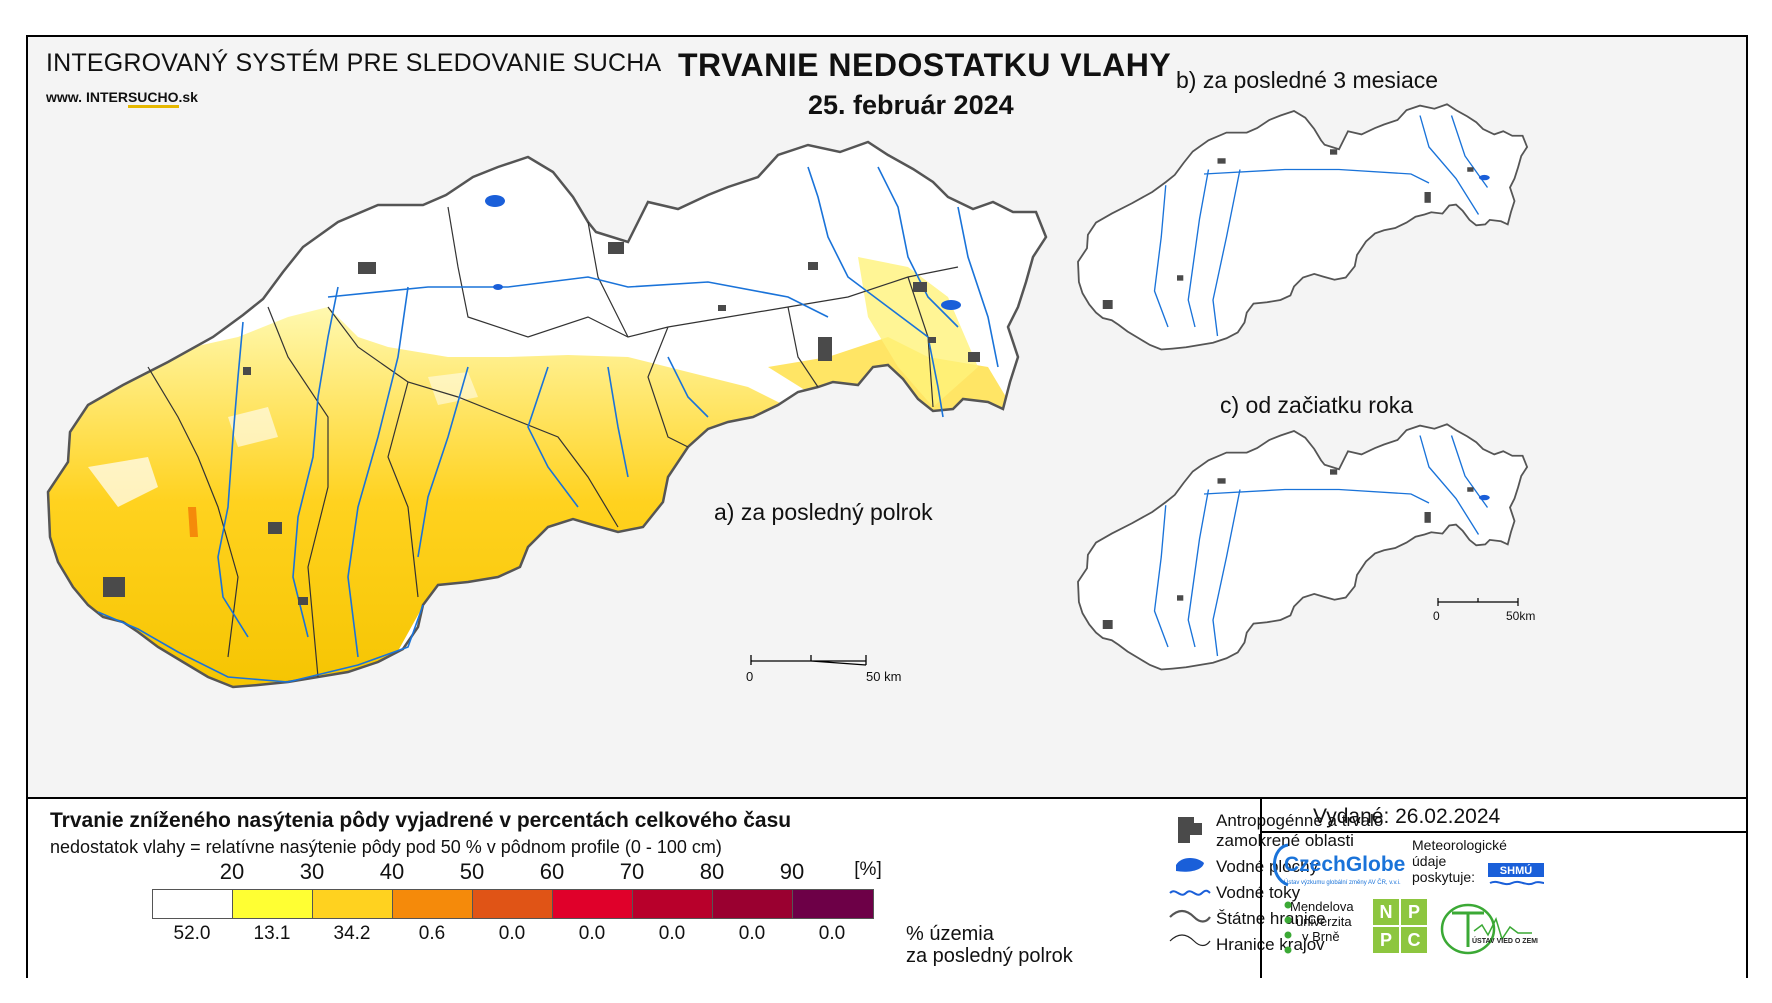 The width and height of the screenshot is (1772, 1003). What do you see at coordinates (989, 956) in the screenshot?
I see `percent-caption-line2: za posledný polrok` at bounding box center [989, 956].